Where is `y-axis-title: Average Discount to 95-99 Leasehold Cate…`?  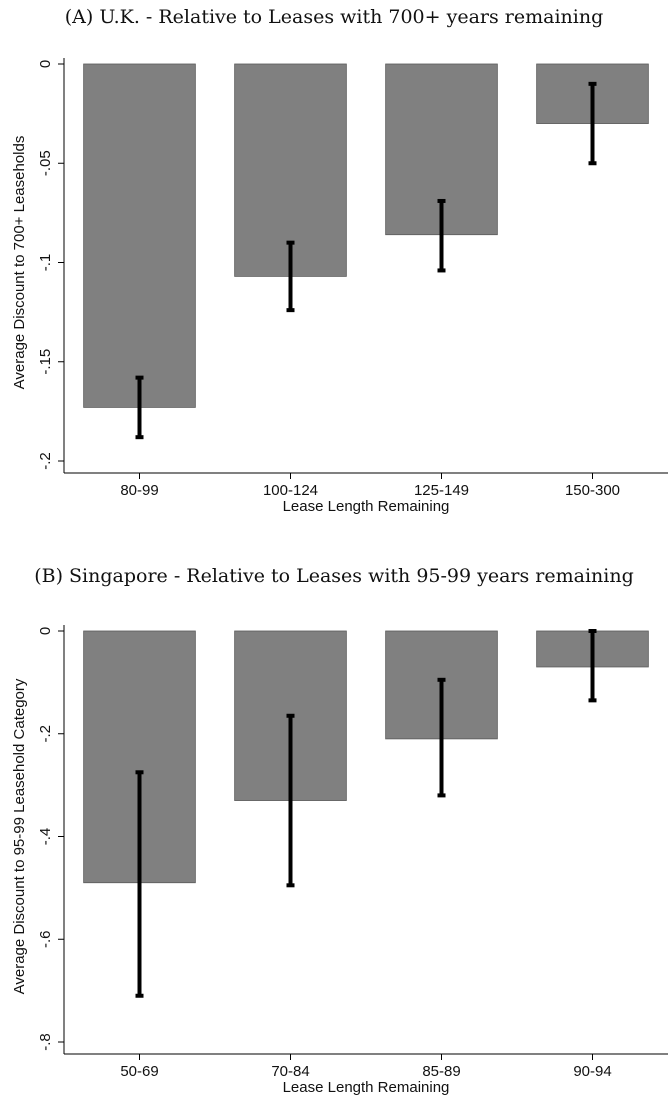 y-axis-title: Average Discount to 95-99 Leasehold Cate… is located at coordinates (19, 836).